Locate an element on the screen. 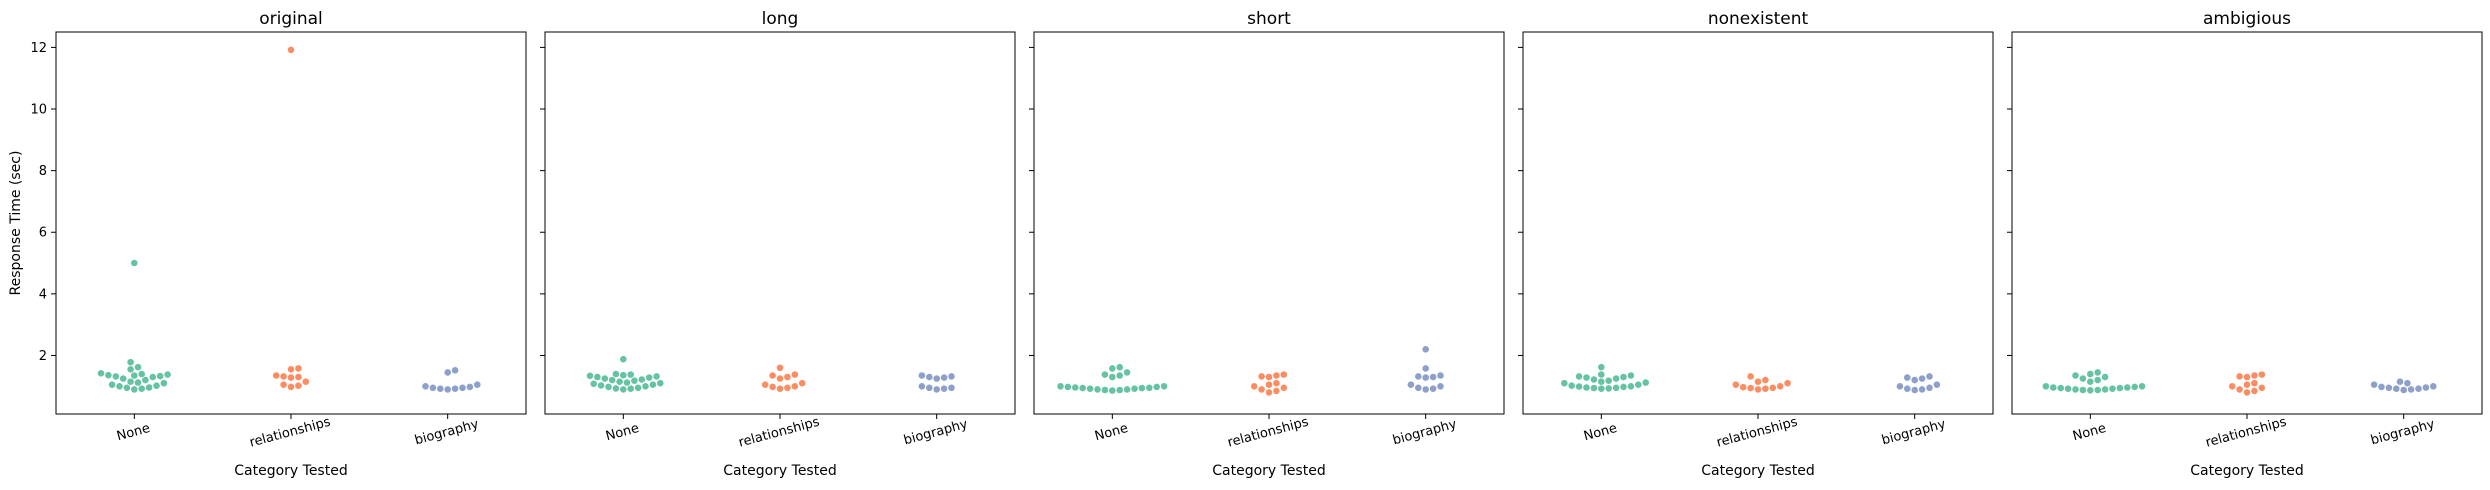  y-tick-label: 12 is located at coordinates (38, 48).